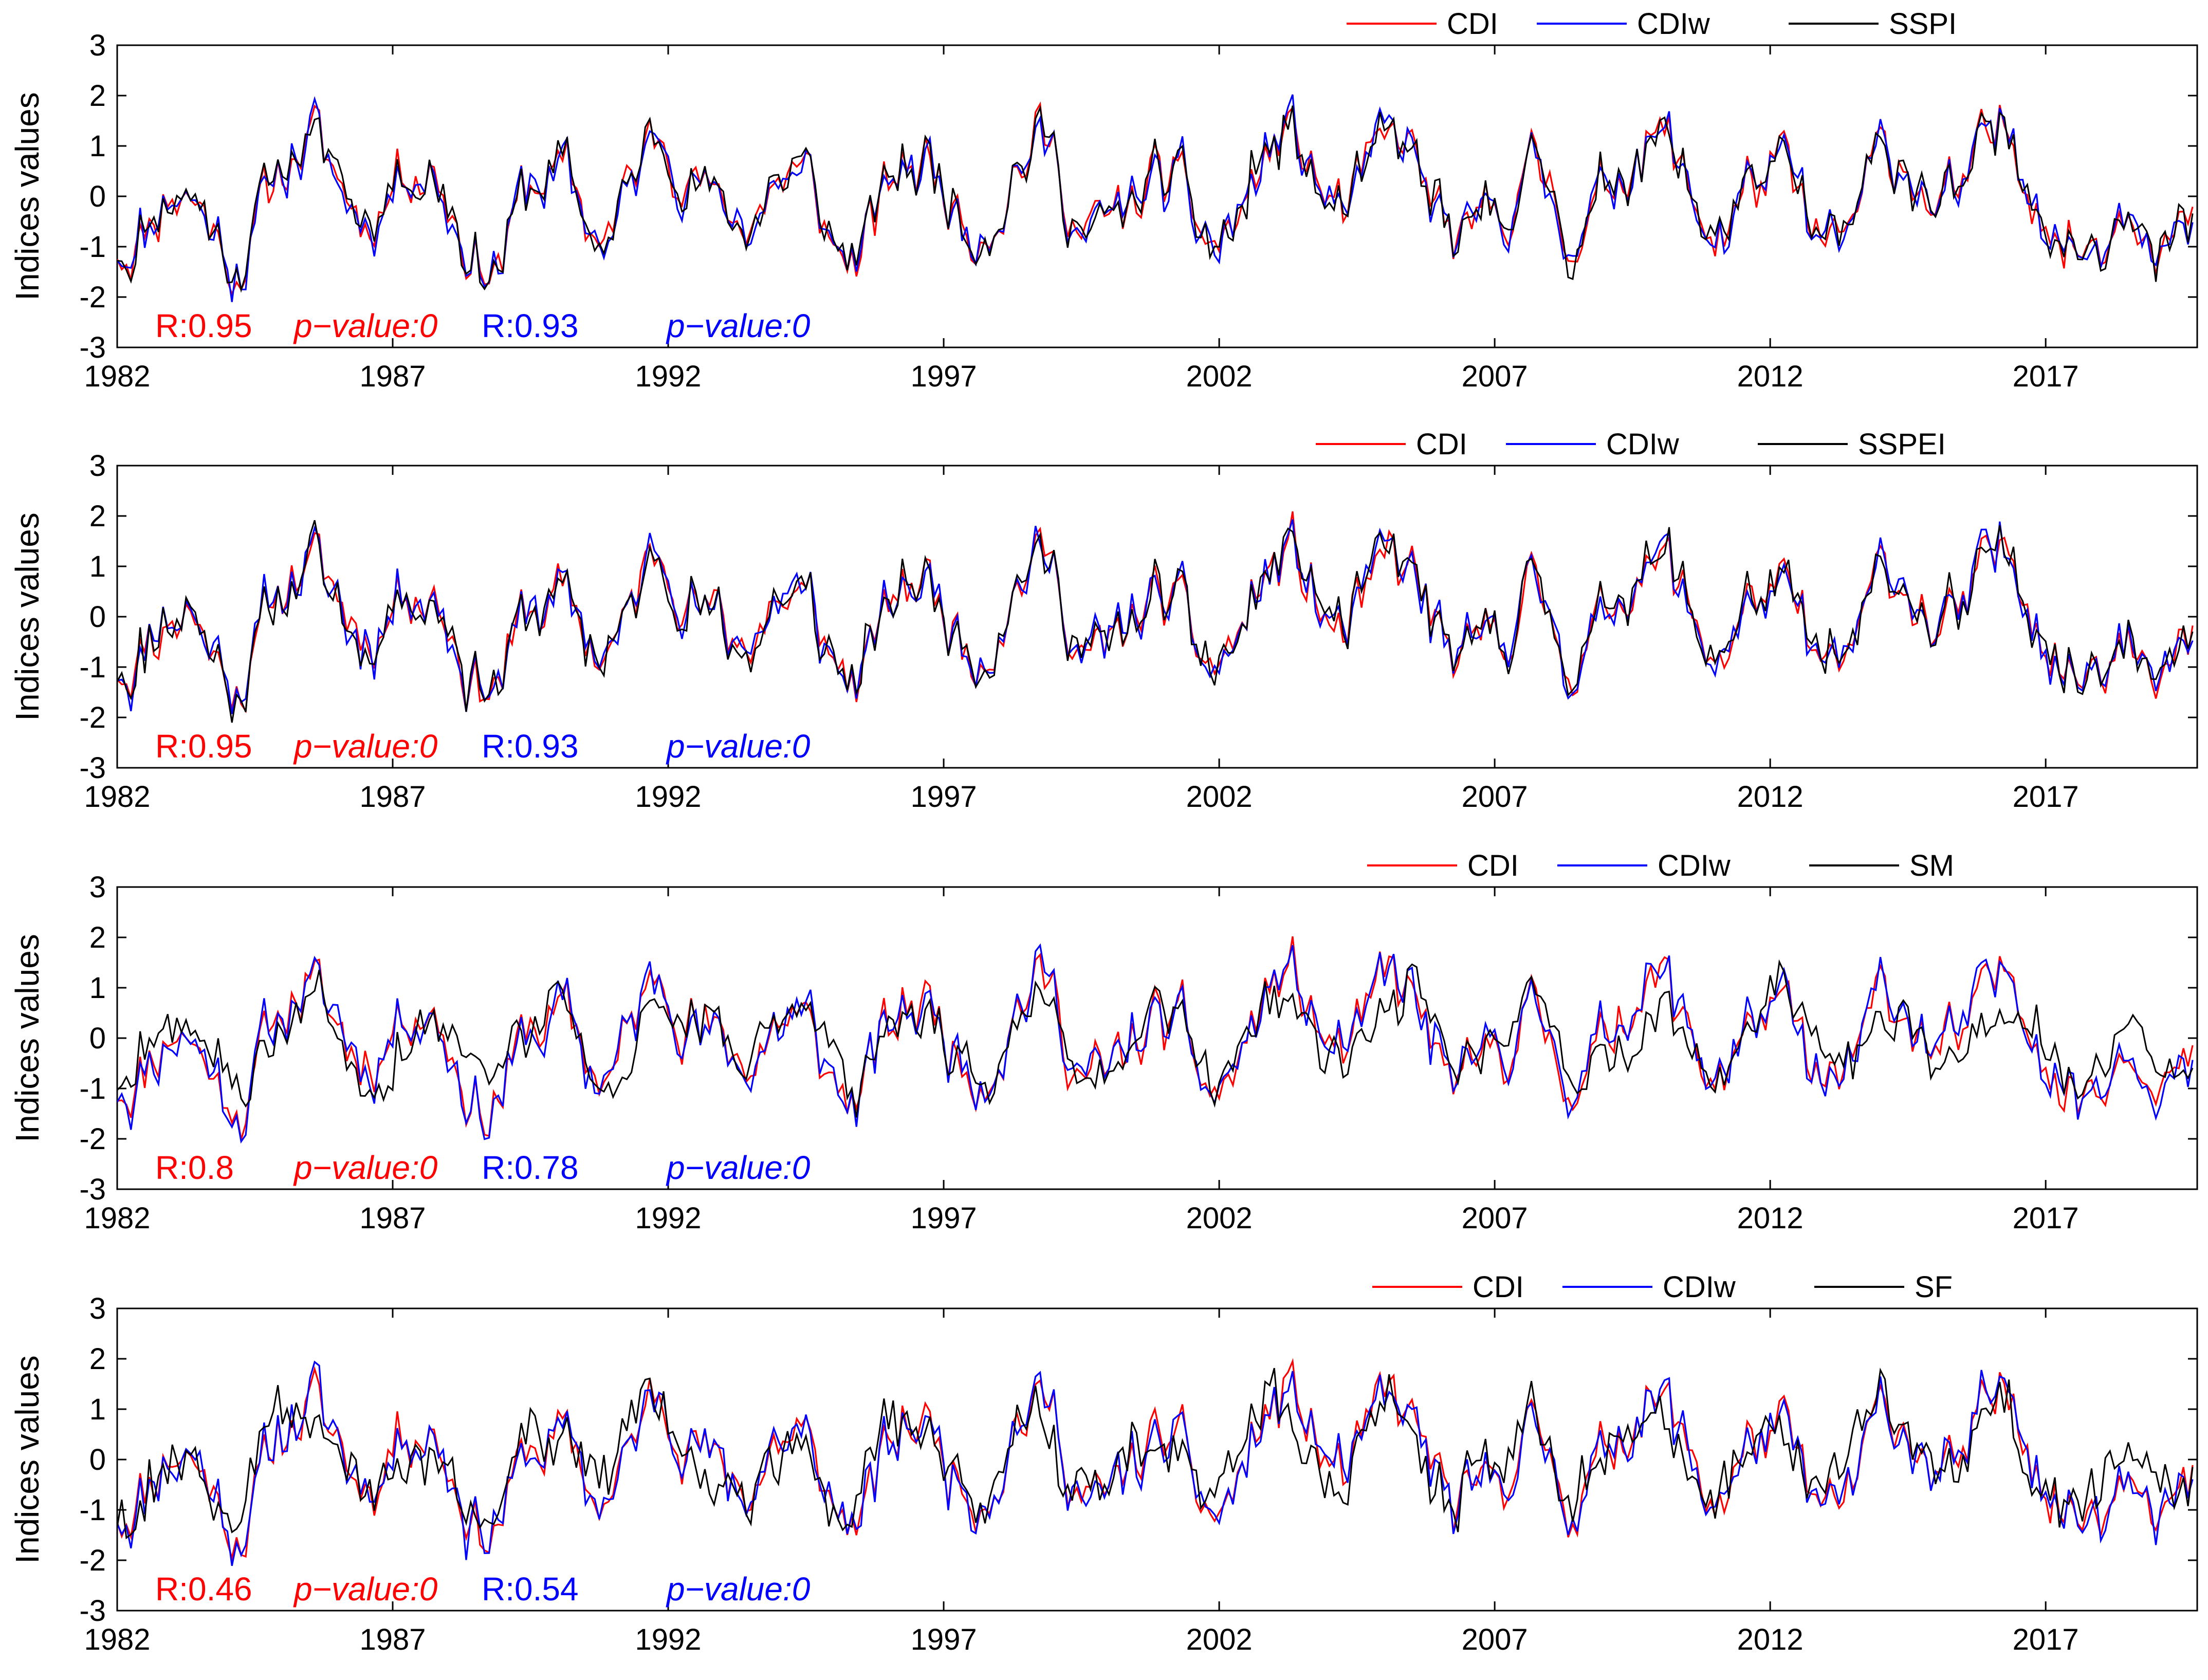  I want to click on series-line-sspi, so click(1155, 199).